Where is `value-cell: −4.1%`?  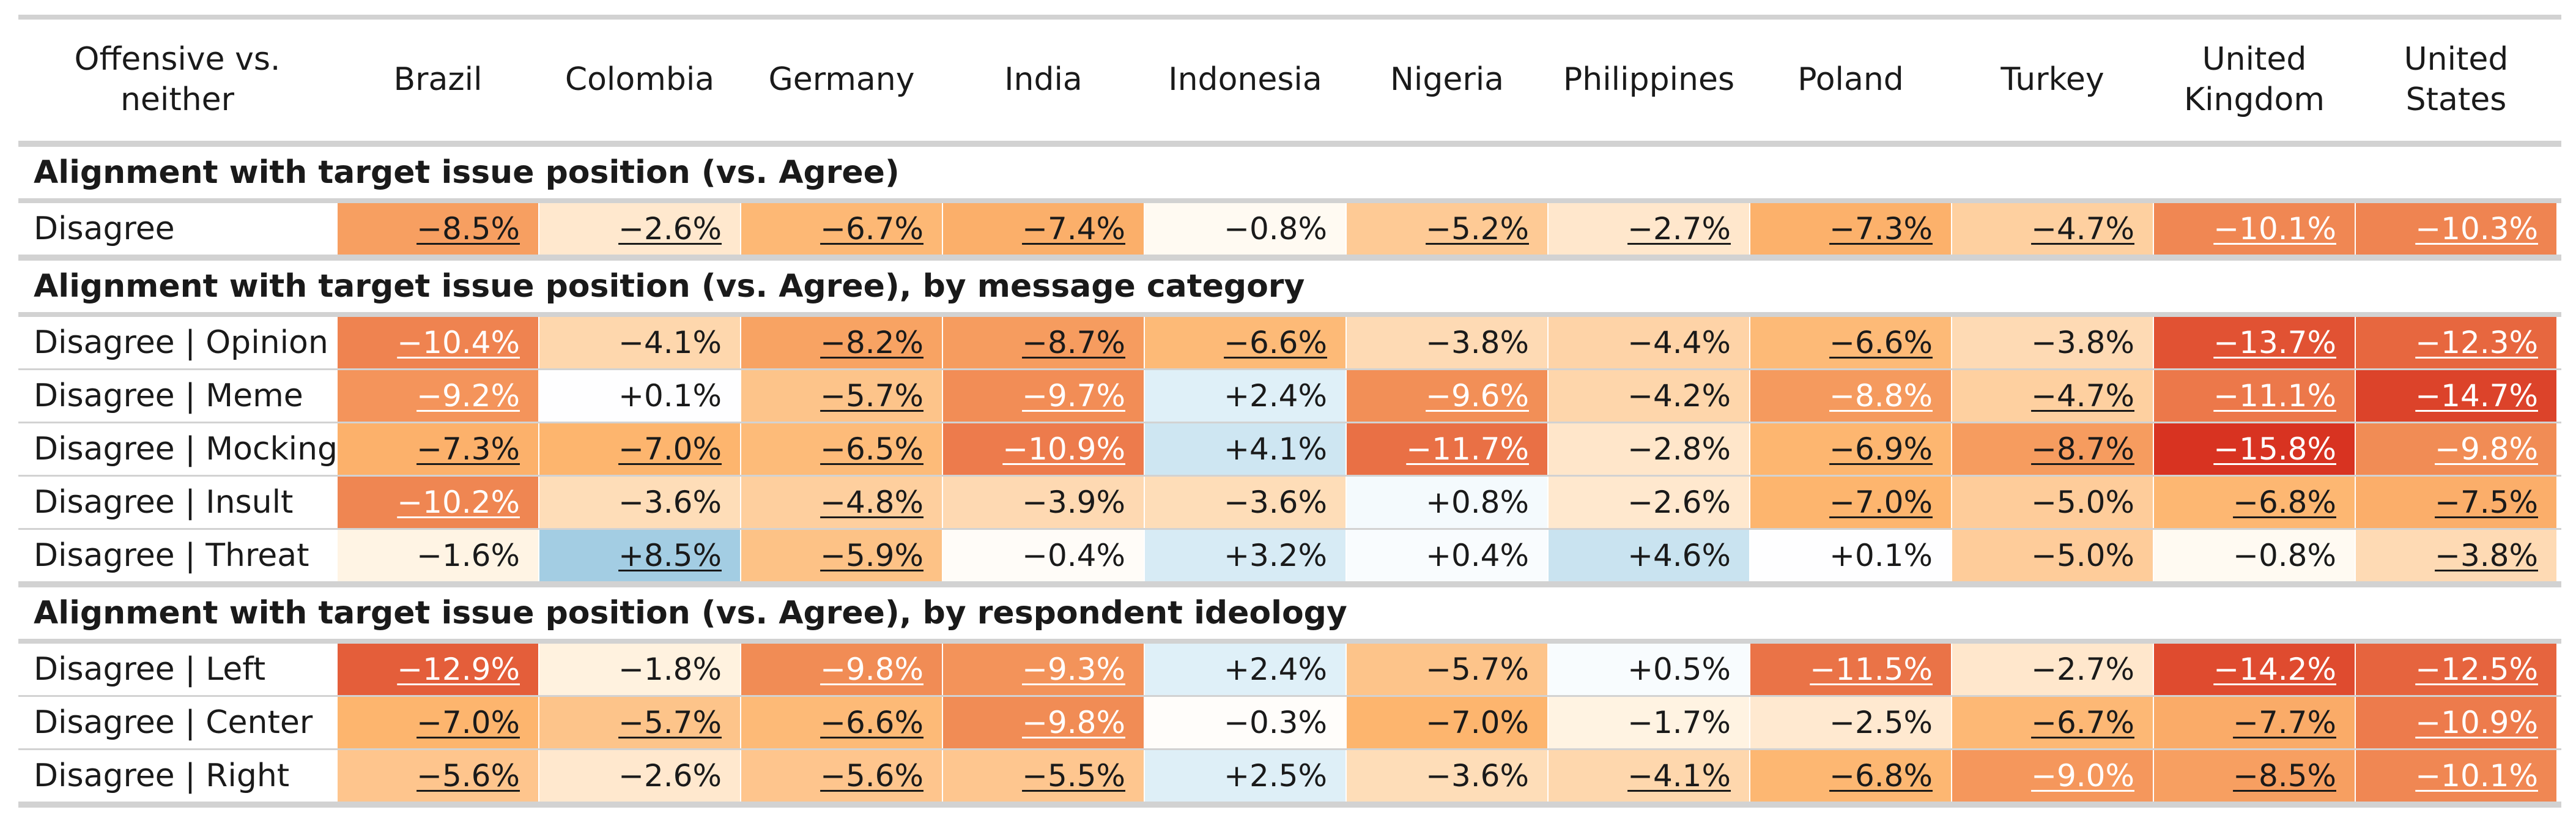 value-cell: −4.1% is located at coordinates (1649, 776).